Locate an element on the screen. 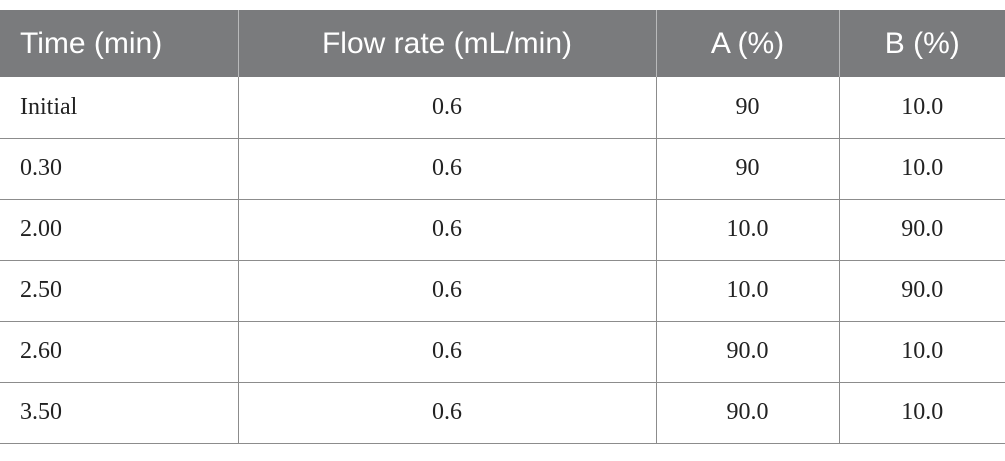 The image size is (1005, 461). header-flow-rate: Flow rate (mL/min) is located at coordinates (447, 38).